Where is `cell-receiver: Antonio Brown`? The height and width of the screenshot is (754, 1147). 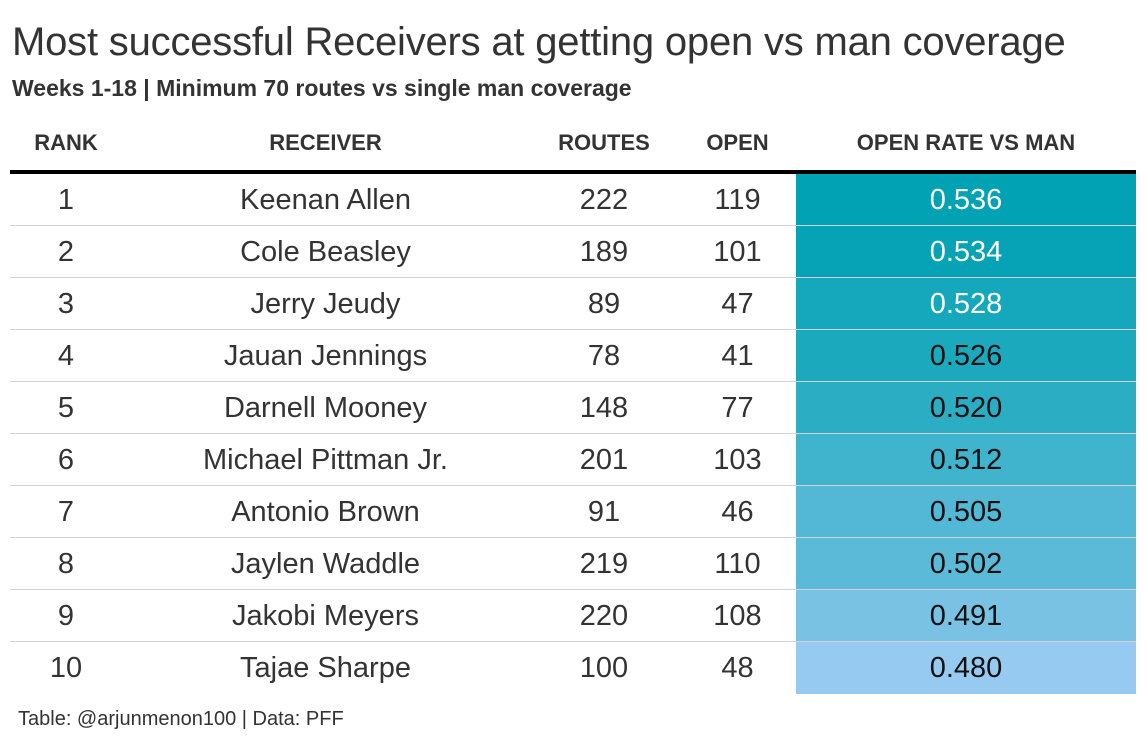 cell-receiver: Antonio Brown is located at coordinates (325, 512).